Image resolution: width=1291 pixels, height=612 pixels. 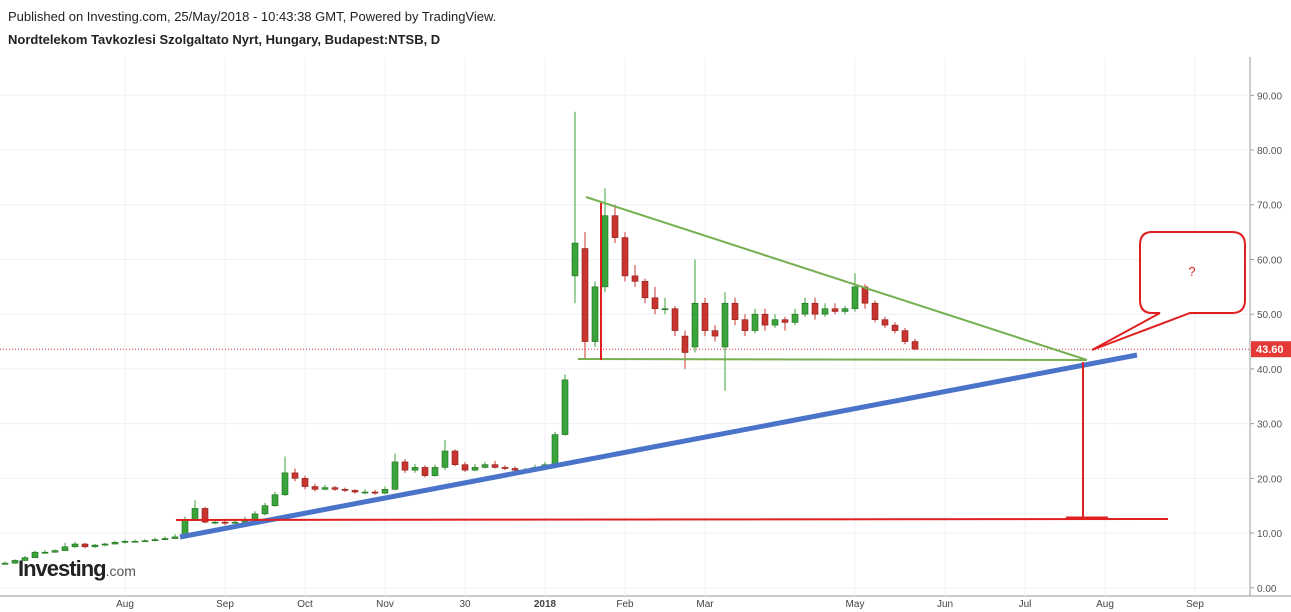 I want to click on callout, so click(x=1168, y=291).